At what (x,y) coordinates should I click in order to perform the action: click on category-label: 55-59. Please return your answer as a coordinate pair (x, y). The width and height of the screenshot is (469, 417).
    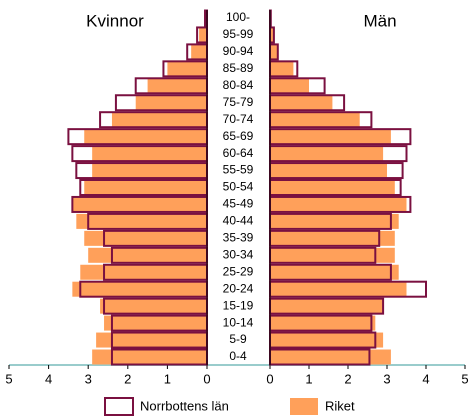
    Looking at the image, I should click on (238, 170).